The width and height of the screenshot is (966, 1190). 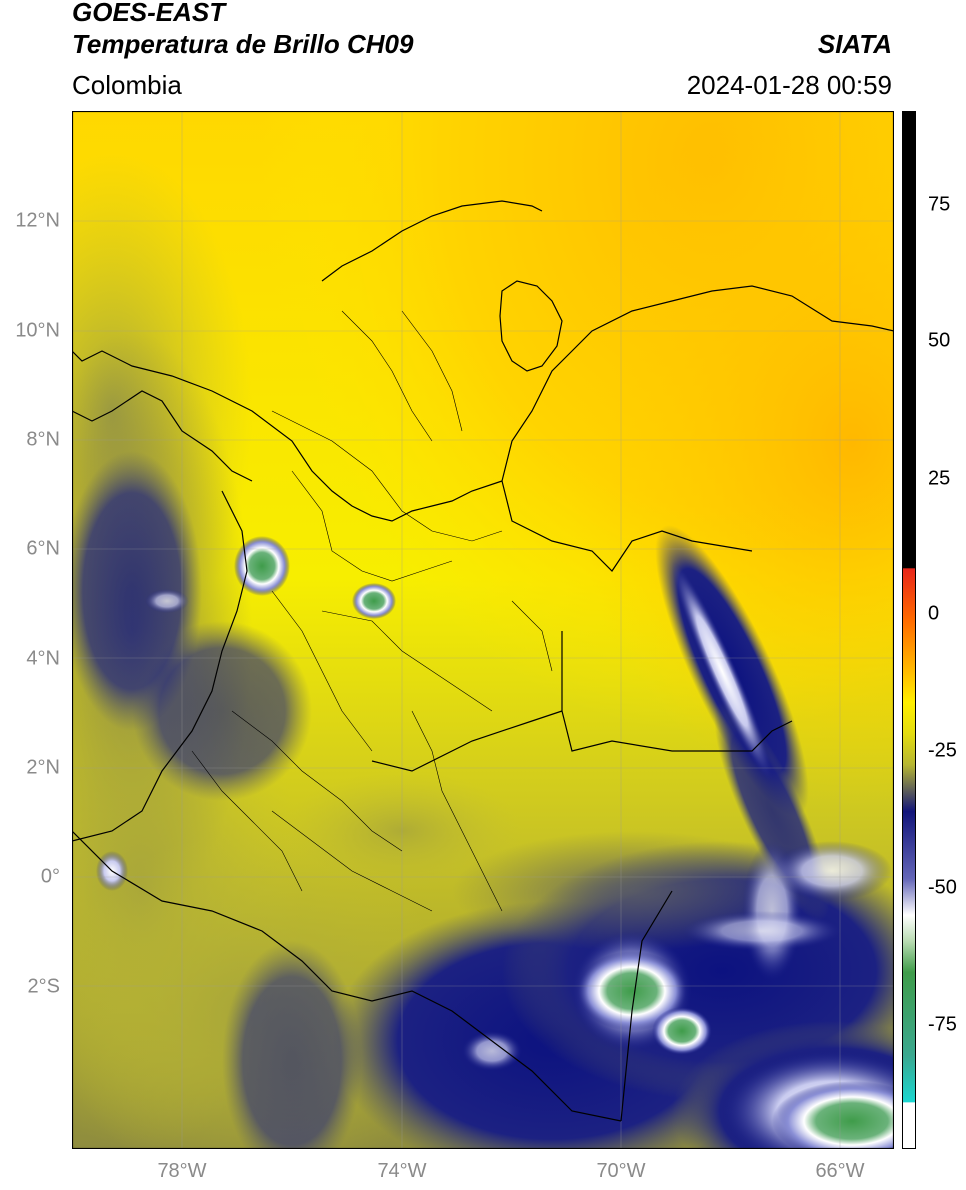 I want to click on lat-tick-label: 10°N, so click(x=37, y=330).